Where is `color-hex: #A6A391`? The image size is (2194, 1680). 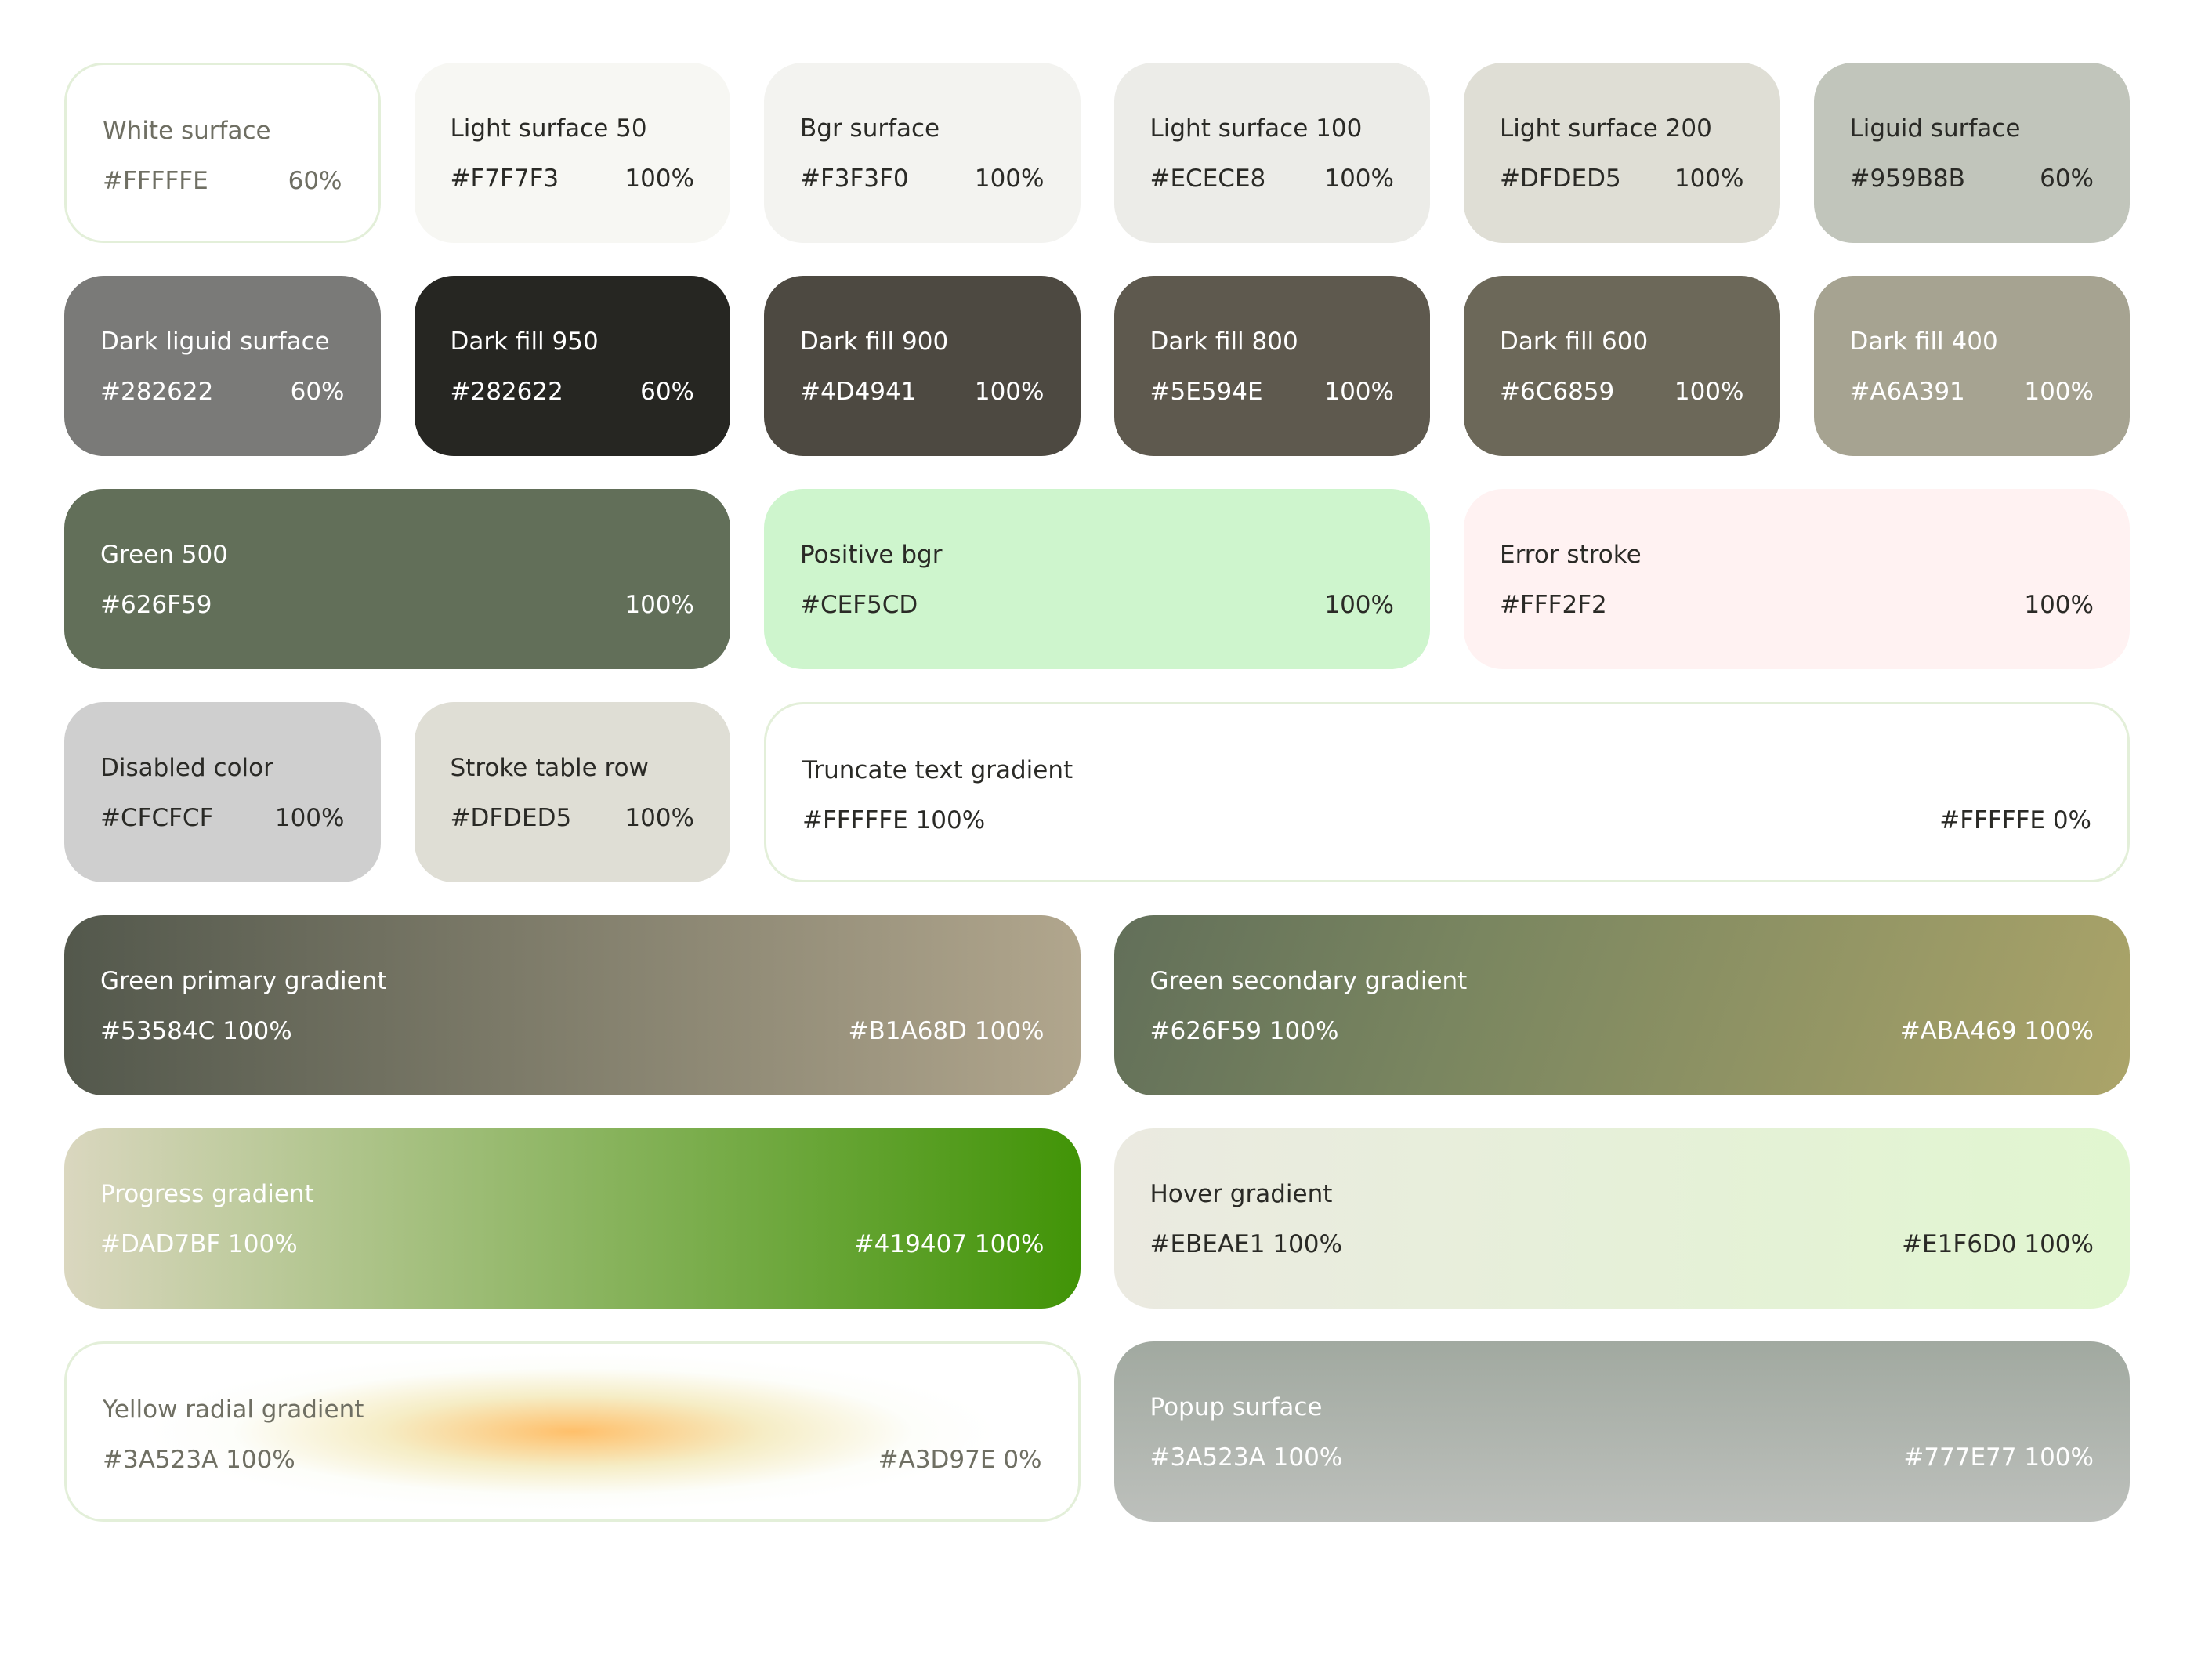 color-hex: #A6A391 is located at coordinates (1907, 392).